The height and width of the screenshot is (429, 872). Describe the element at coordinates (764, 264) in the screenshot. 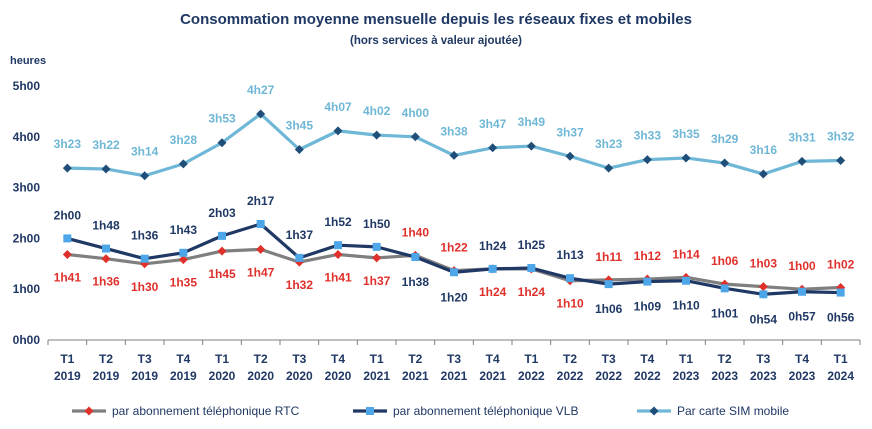

I see `data-label: 1h03` at that location.